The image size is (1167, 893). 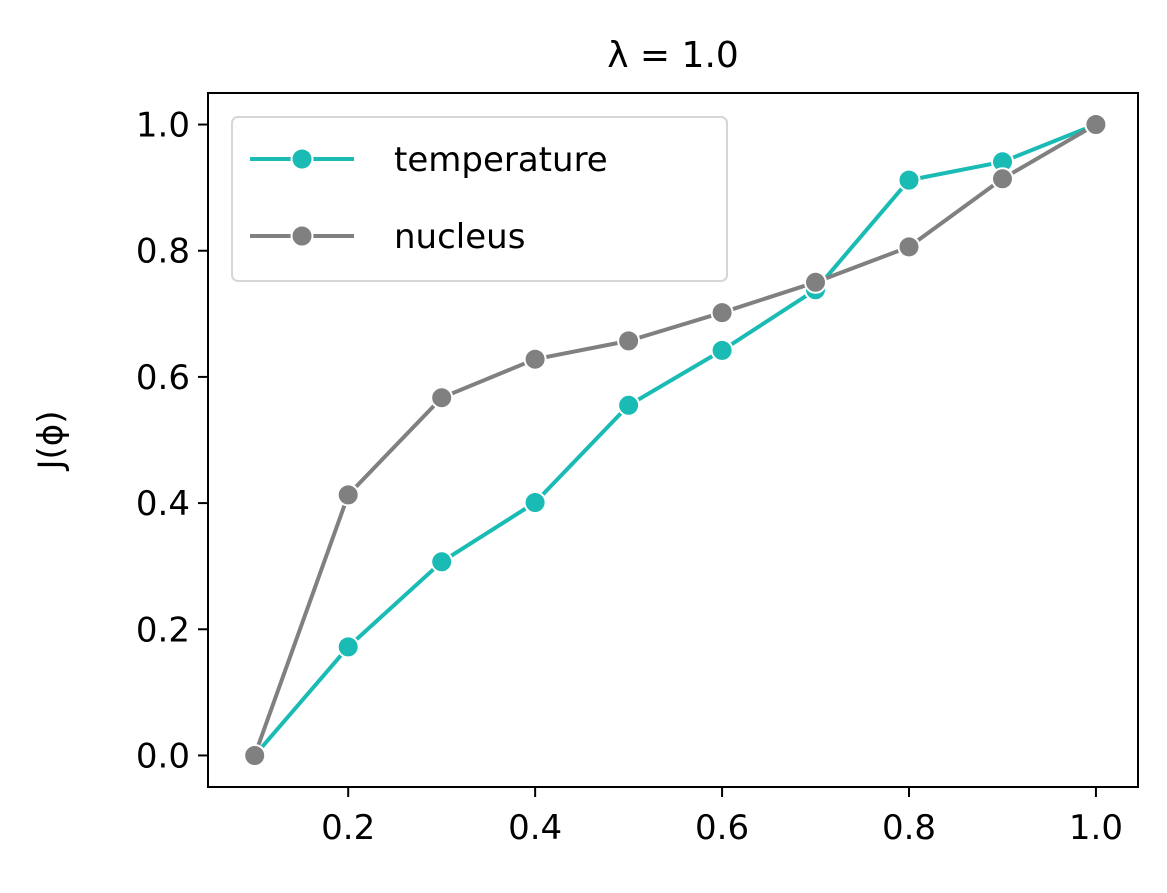 What do you see at coordinates (163, 630) in the screenshot?
I see `y-tick-label: 0.2` at bounding box center [163, 630].